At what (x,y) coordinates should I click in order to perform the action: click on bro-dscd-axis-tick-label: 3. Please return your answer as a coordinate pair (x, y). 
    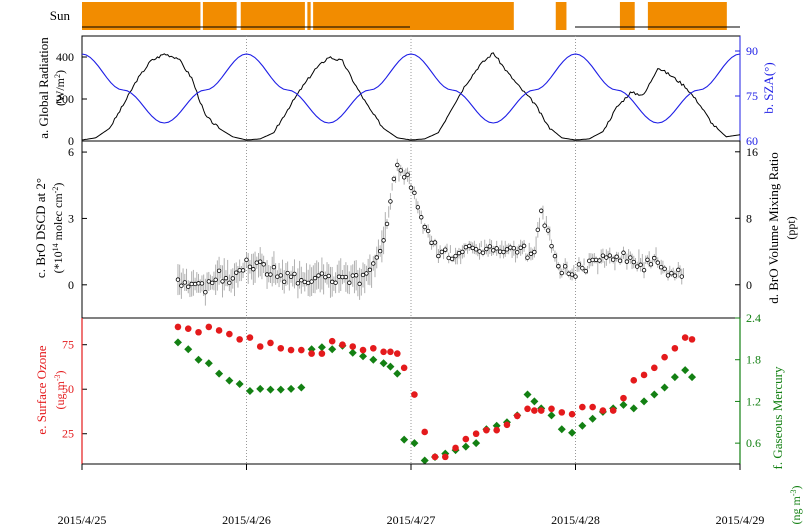
    Looking at the image, I should click on (71, 218).